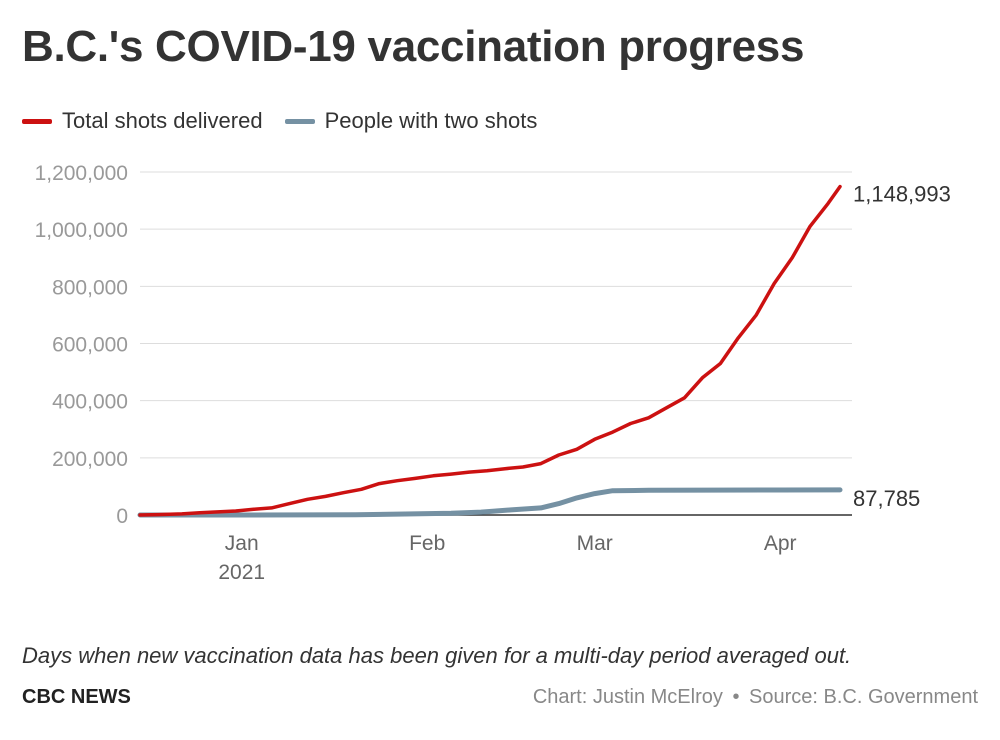 This screenshot has width=1000, height=740. I want to click on brand-logo-text: CBC NEWS, so click(76, 697).